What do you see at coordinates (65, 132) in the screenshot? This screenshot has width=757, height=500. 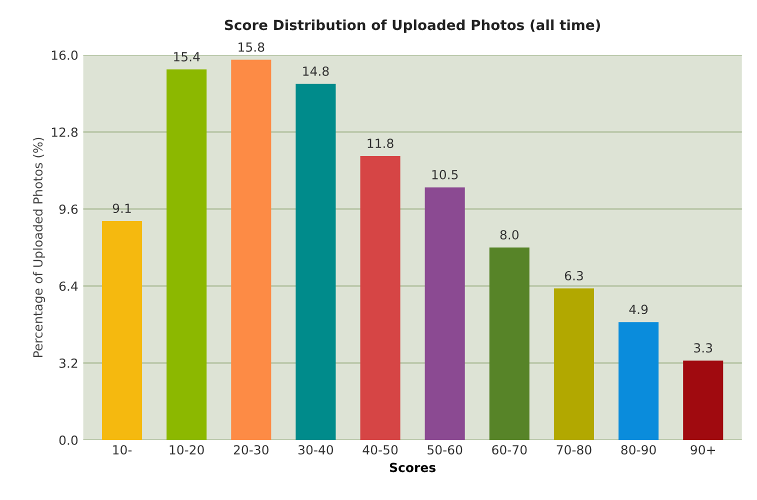 I see `y-tick-label: 12.8` at bounding box center [65, 132].